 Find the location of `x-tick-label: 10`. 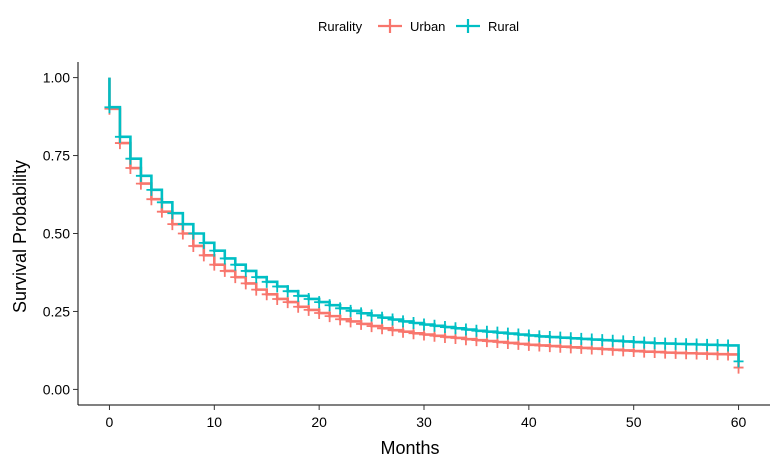

x-tick-label: 10 is located at coordinates (215, 422).